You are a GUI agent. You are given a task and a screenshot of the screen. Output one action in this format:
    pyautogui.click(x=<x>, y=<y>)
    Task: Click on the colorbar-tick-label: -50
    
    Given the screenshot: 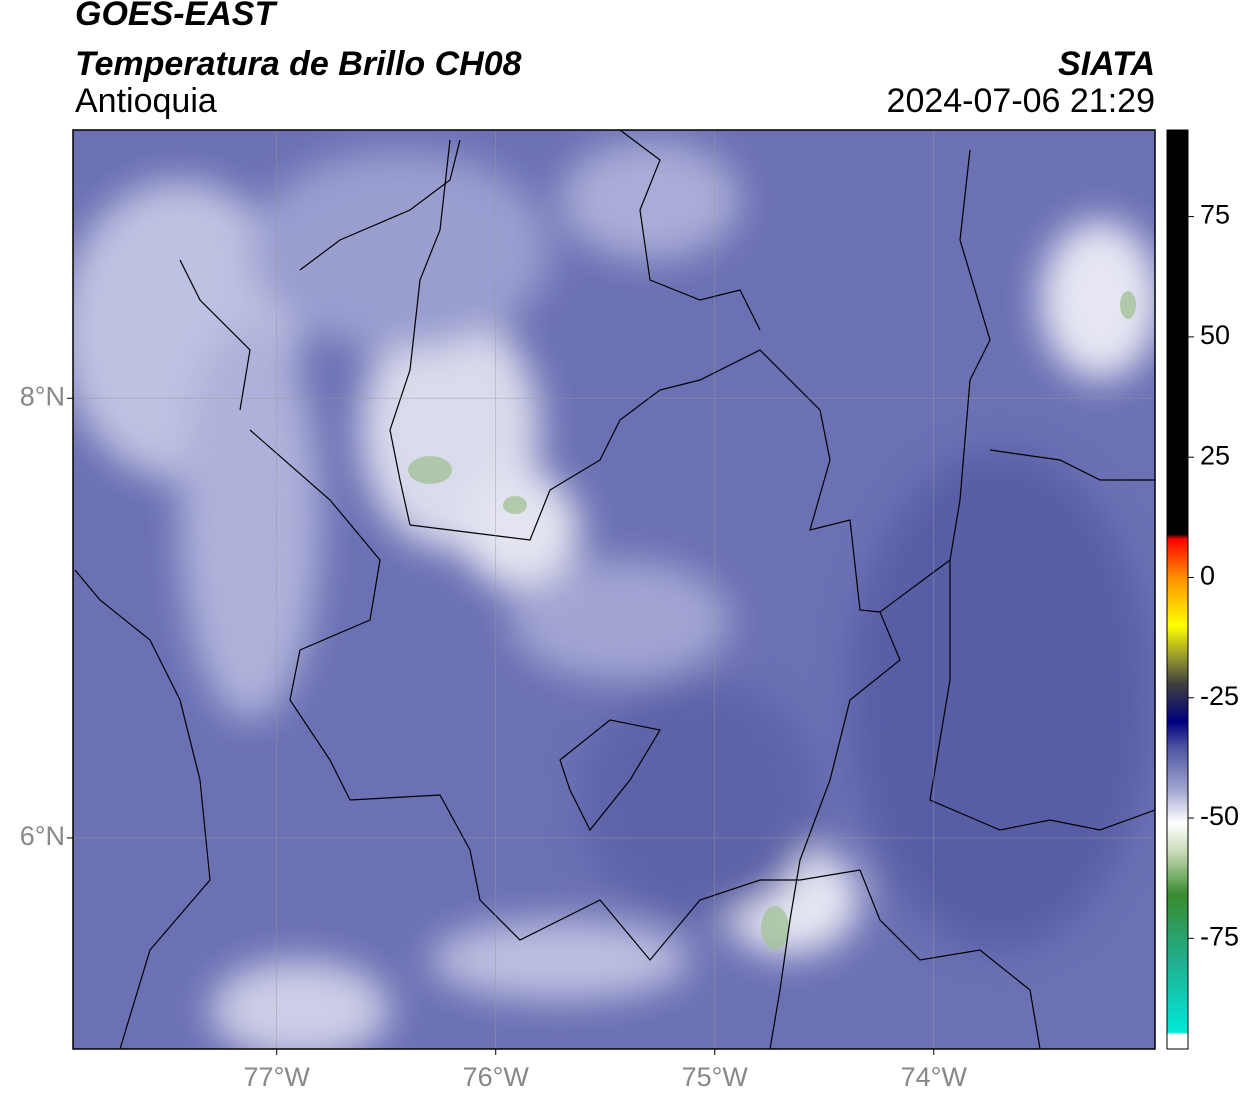 What is the action you would take?
    pyautogui.click(x=1219, y=816)
    